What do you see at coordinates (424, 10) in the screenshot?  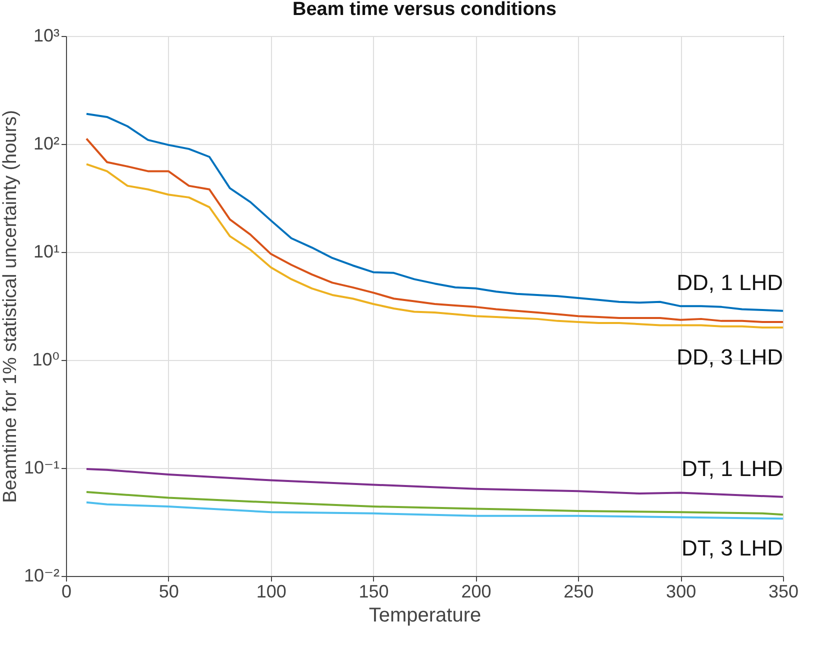 I see `chart-title: Beam time versus conditions` at bounding box center [424, 10].